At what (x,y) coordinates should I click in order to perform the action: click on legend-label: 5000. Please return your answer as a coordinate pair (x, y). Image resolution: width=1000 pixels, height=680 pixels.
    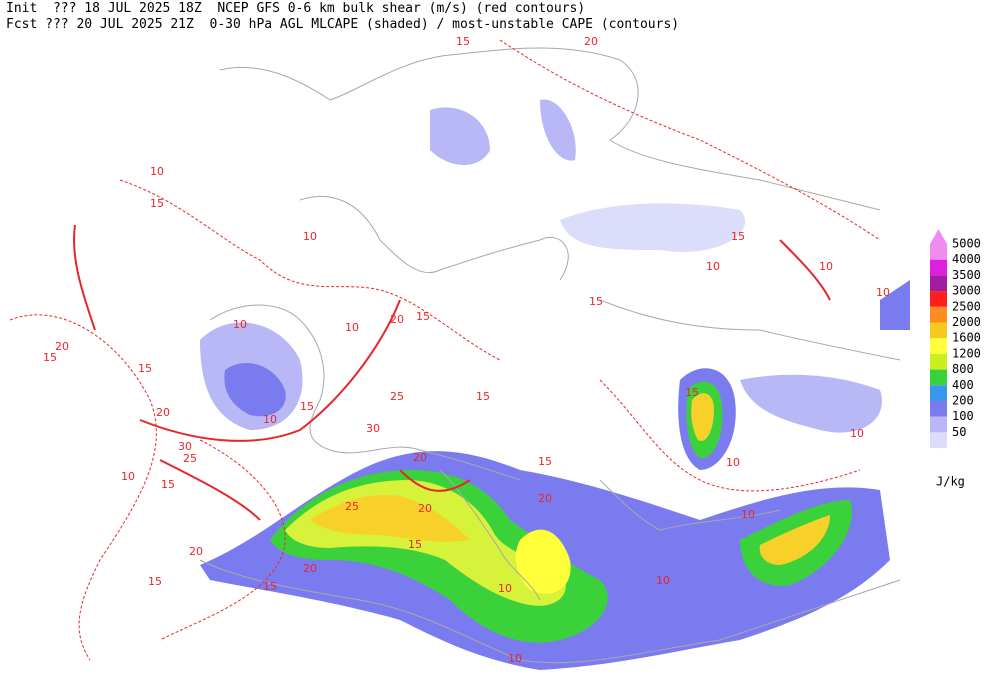
    Looking at the image, I should click on (966, 244).